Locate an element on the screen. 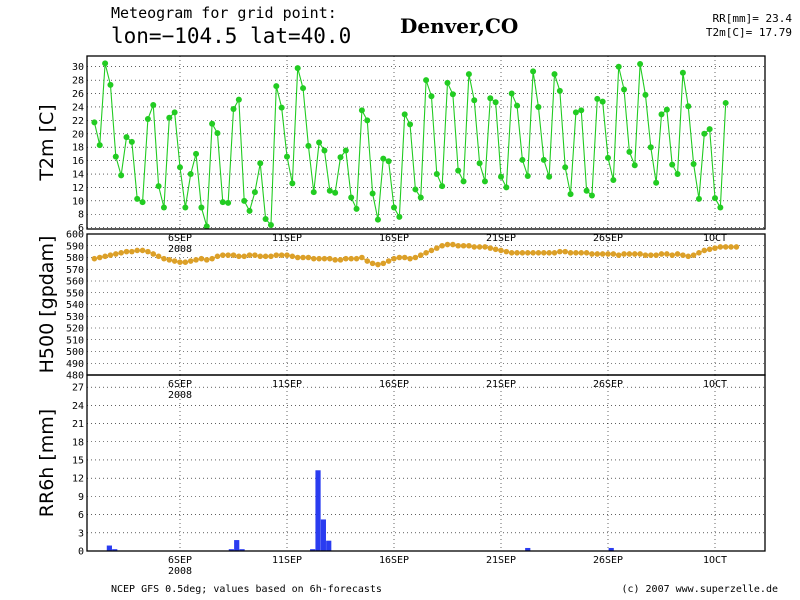 The image size is (800, 600). x-tick-label: 21SEP is located at coordinates (501, 384).